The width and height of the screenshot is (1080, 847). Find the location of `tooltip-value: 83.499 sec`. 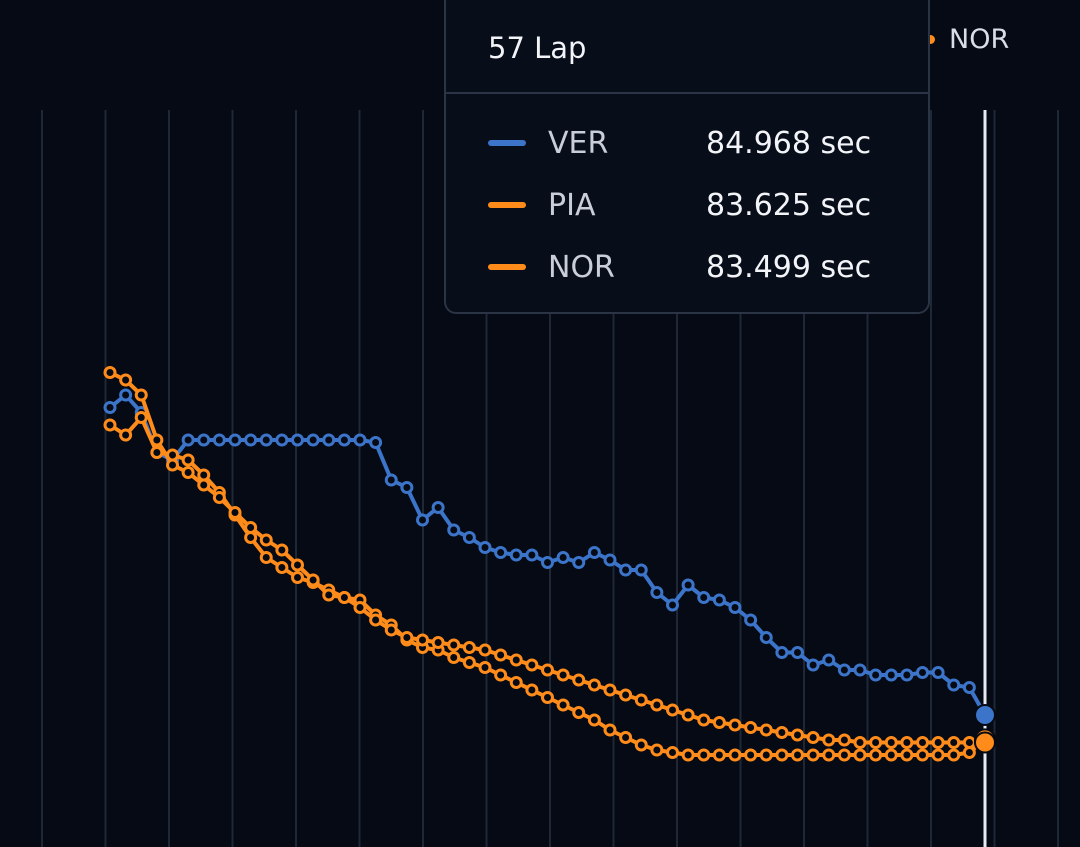

tooltip-value: 83.499 sec is located at coordinates (789, 267).